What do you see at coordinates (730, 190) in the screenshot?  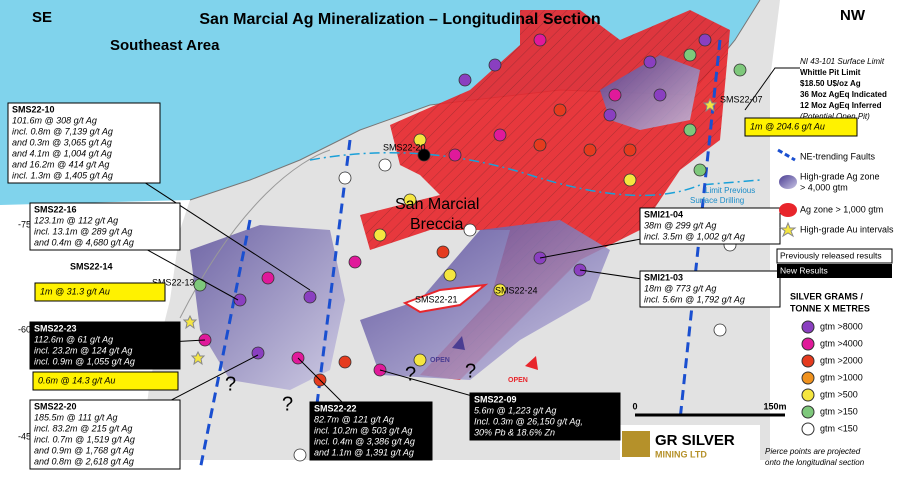 I see `limit-label: Limit Previous` at bounding box center [730, 190].